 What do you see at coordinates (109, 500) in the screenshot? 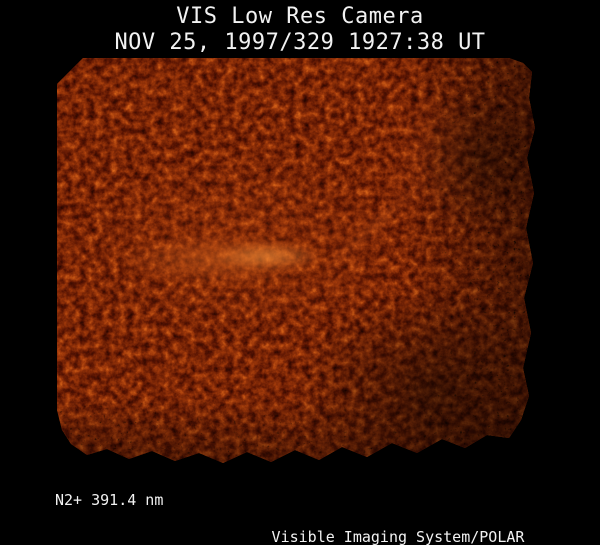
I see `wavelength-label: N2+ 391.4 nm` at bounding box center [109, 500].